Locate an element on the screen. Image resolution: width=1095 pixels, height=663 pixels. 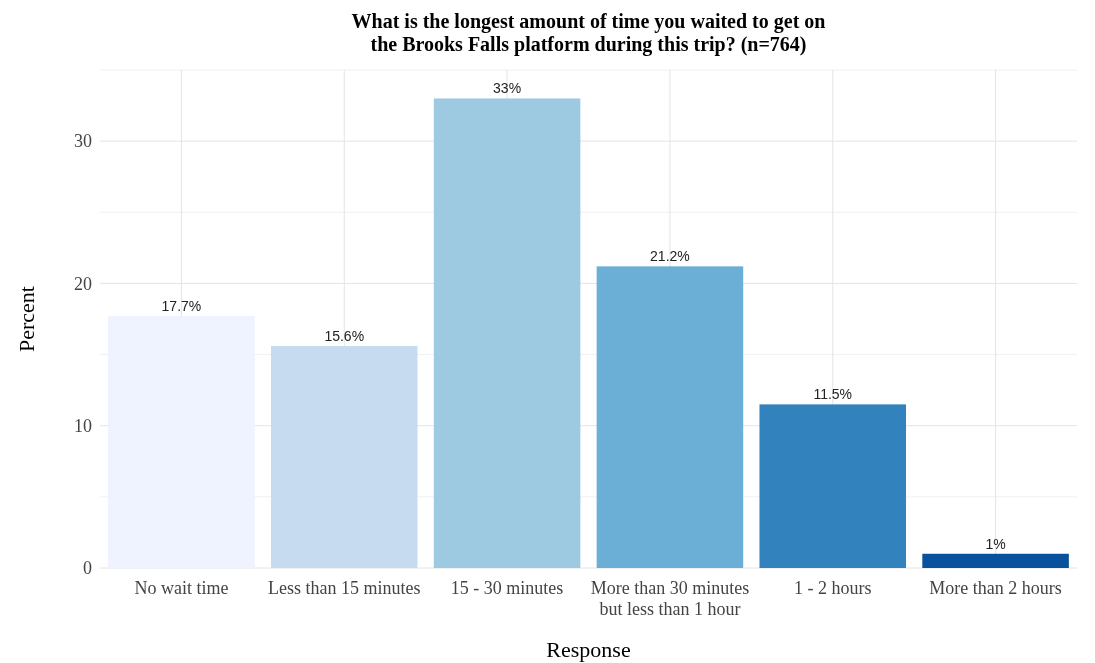
y-tick-label: 30 is located at coordinates (83, 141).